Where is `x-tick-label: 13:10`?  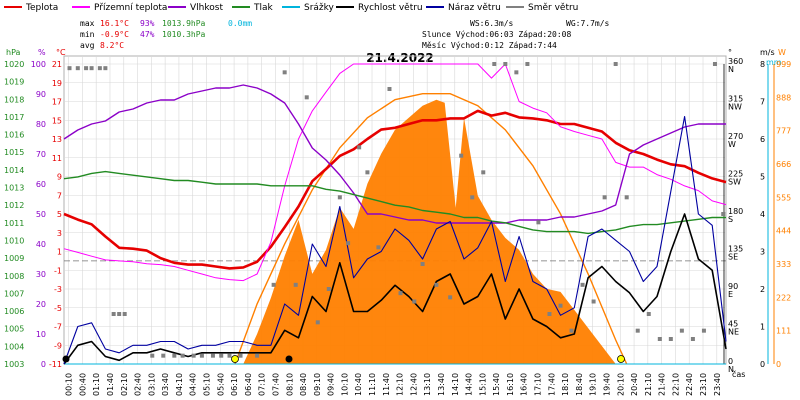 x-tick-label: 13:10 is located at coordinates (427, 384).